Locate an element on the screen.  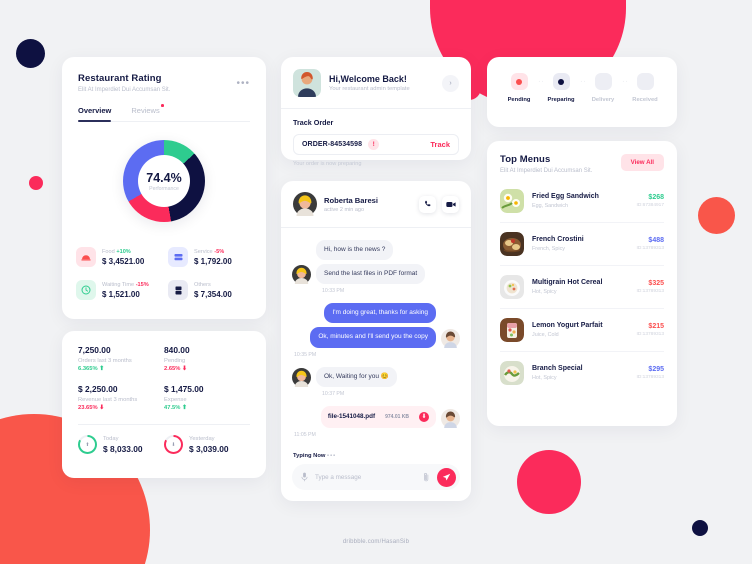
menu-item-name: Fried Egg Sandwich is located at coordinates (565, 197).